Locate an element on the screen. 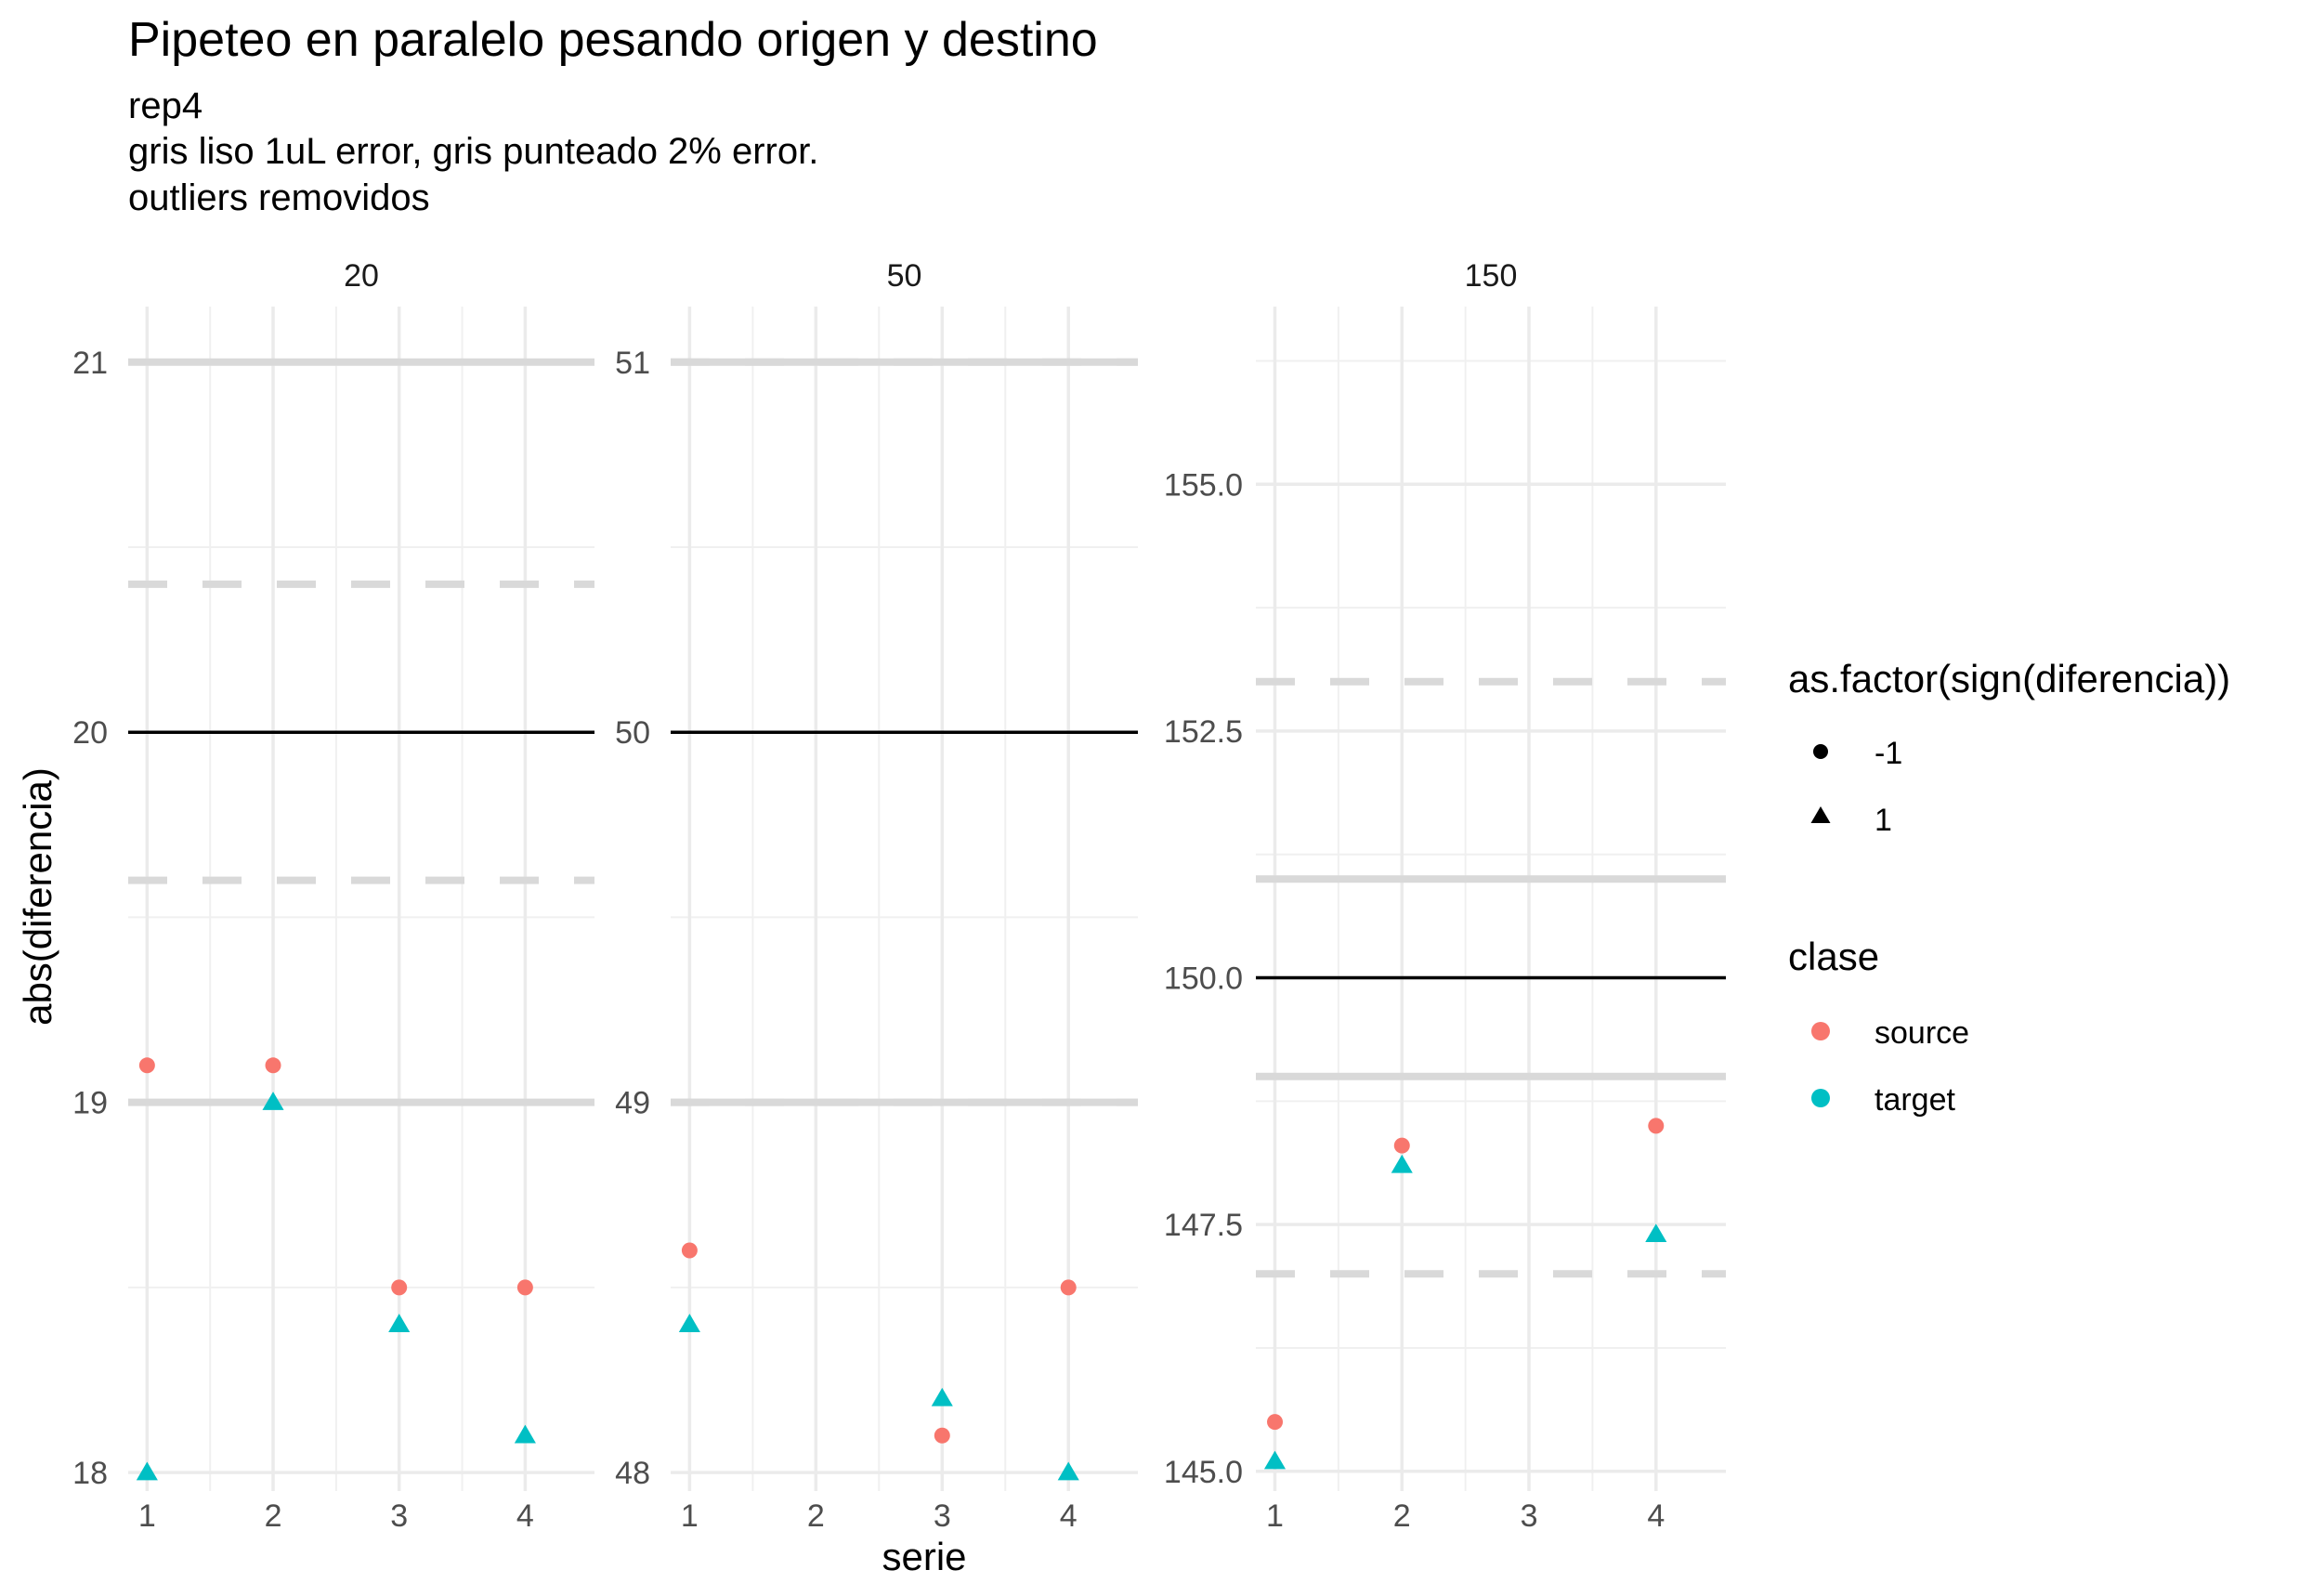  facet-strip-label-50: 50 is located at coordinates (904, 276).